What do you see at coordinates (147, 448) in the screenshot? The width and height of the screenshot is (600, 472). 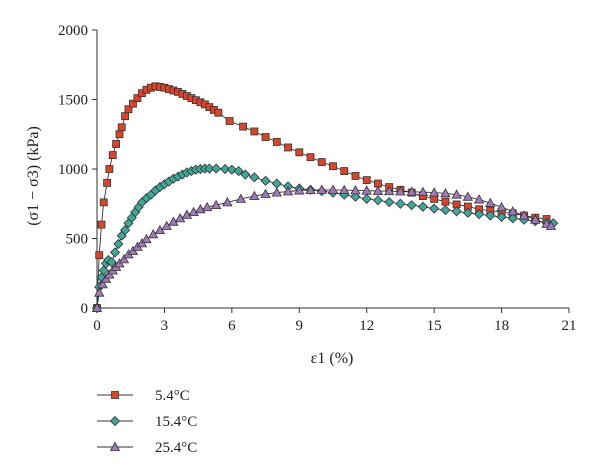 I see `legend-item: 25.4°C` at bounding box center [147, 448].